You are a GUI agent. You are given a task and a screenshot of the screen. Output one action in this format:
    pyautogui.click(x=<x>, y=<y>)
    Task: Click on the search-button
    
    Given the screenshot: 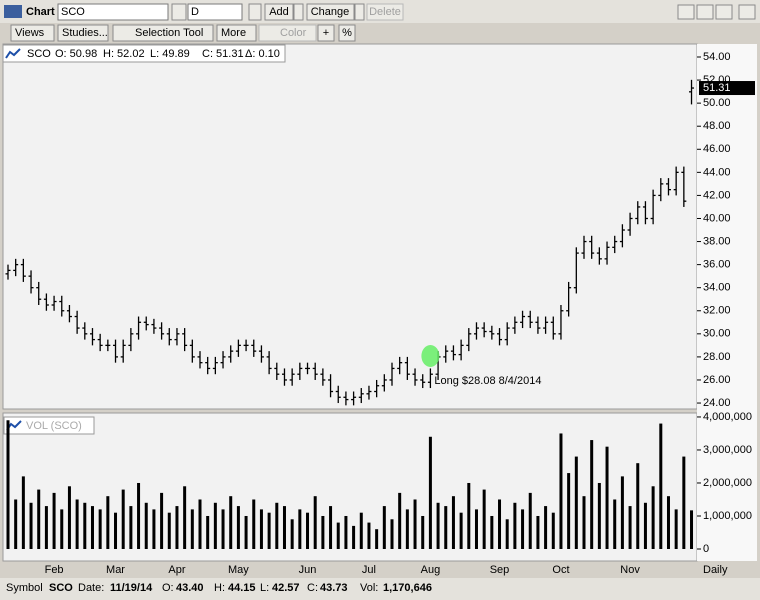 What is the action you would take?
    pyautogui.click(x=179, y=12)
    